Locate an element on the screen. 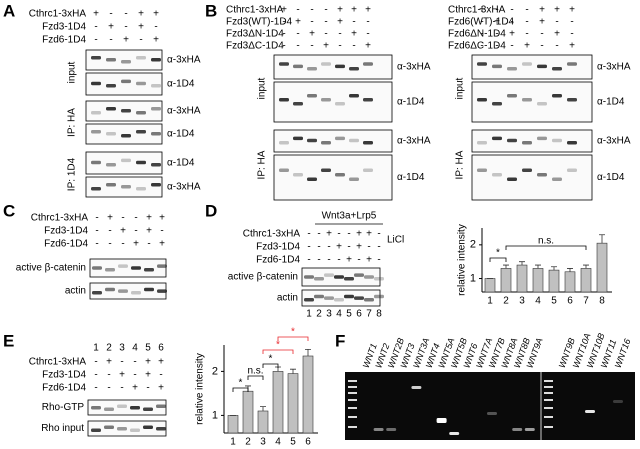 The height and width of the screenshot is (449, 640). x-tick-label: 4 is located at coordinates (278, 442).